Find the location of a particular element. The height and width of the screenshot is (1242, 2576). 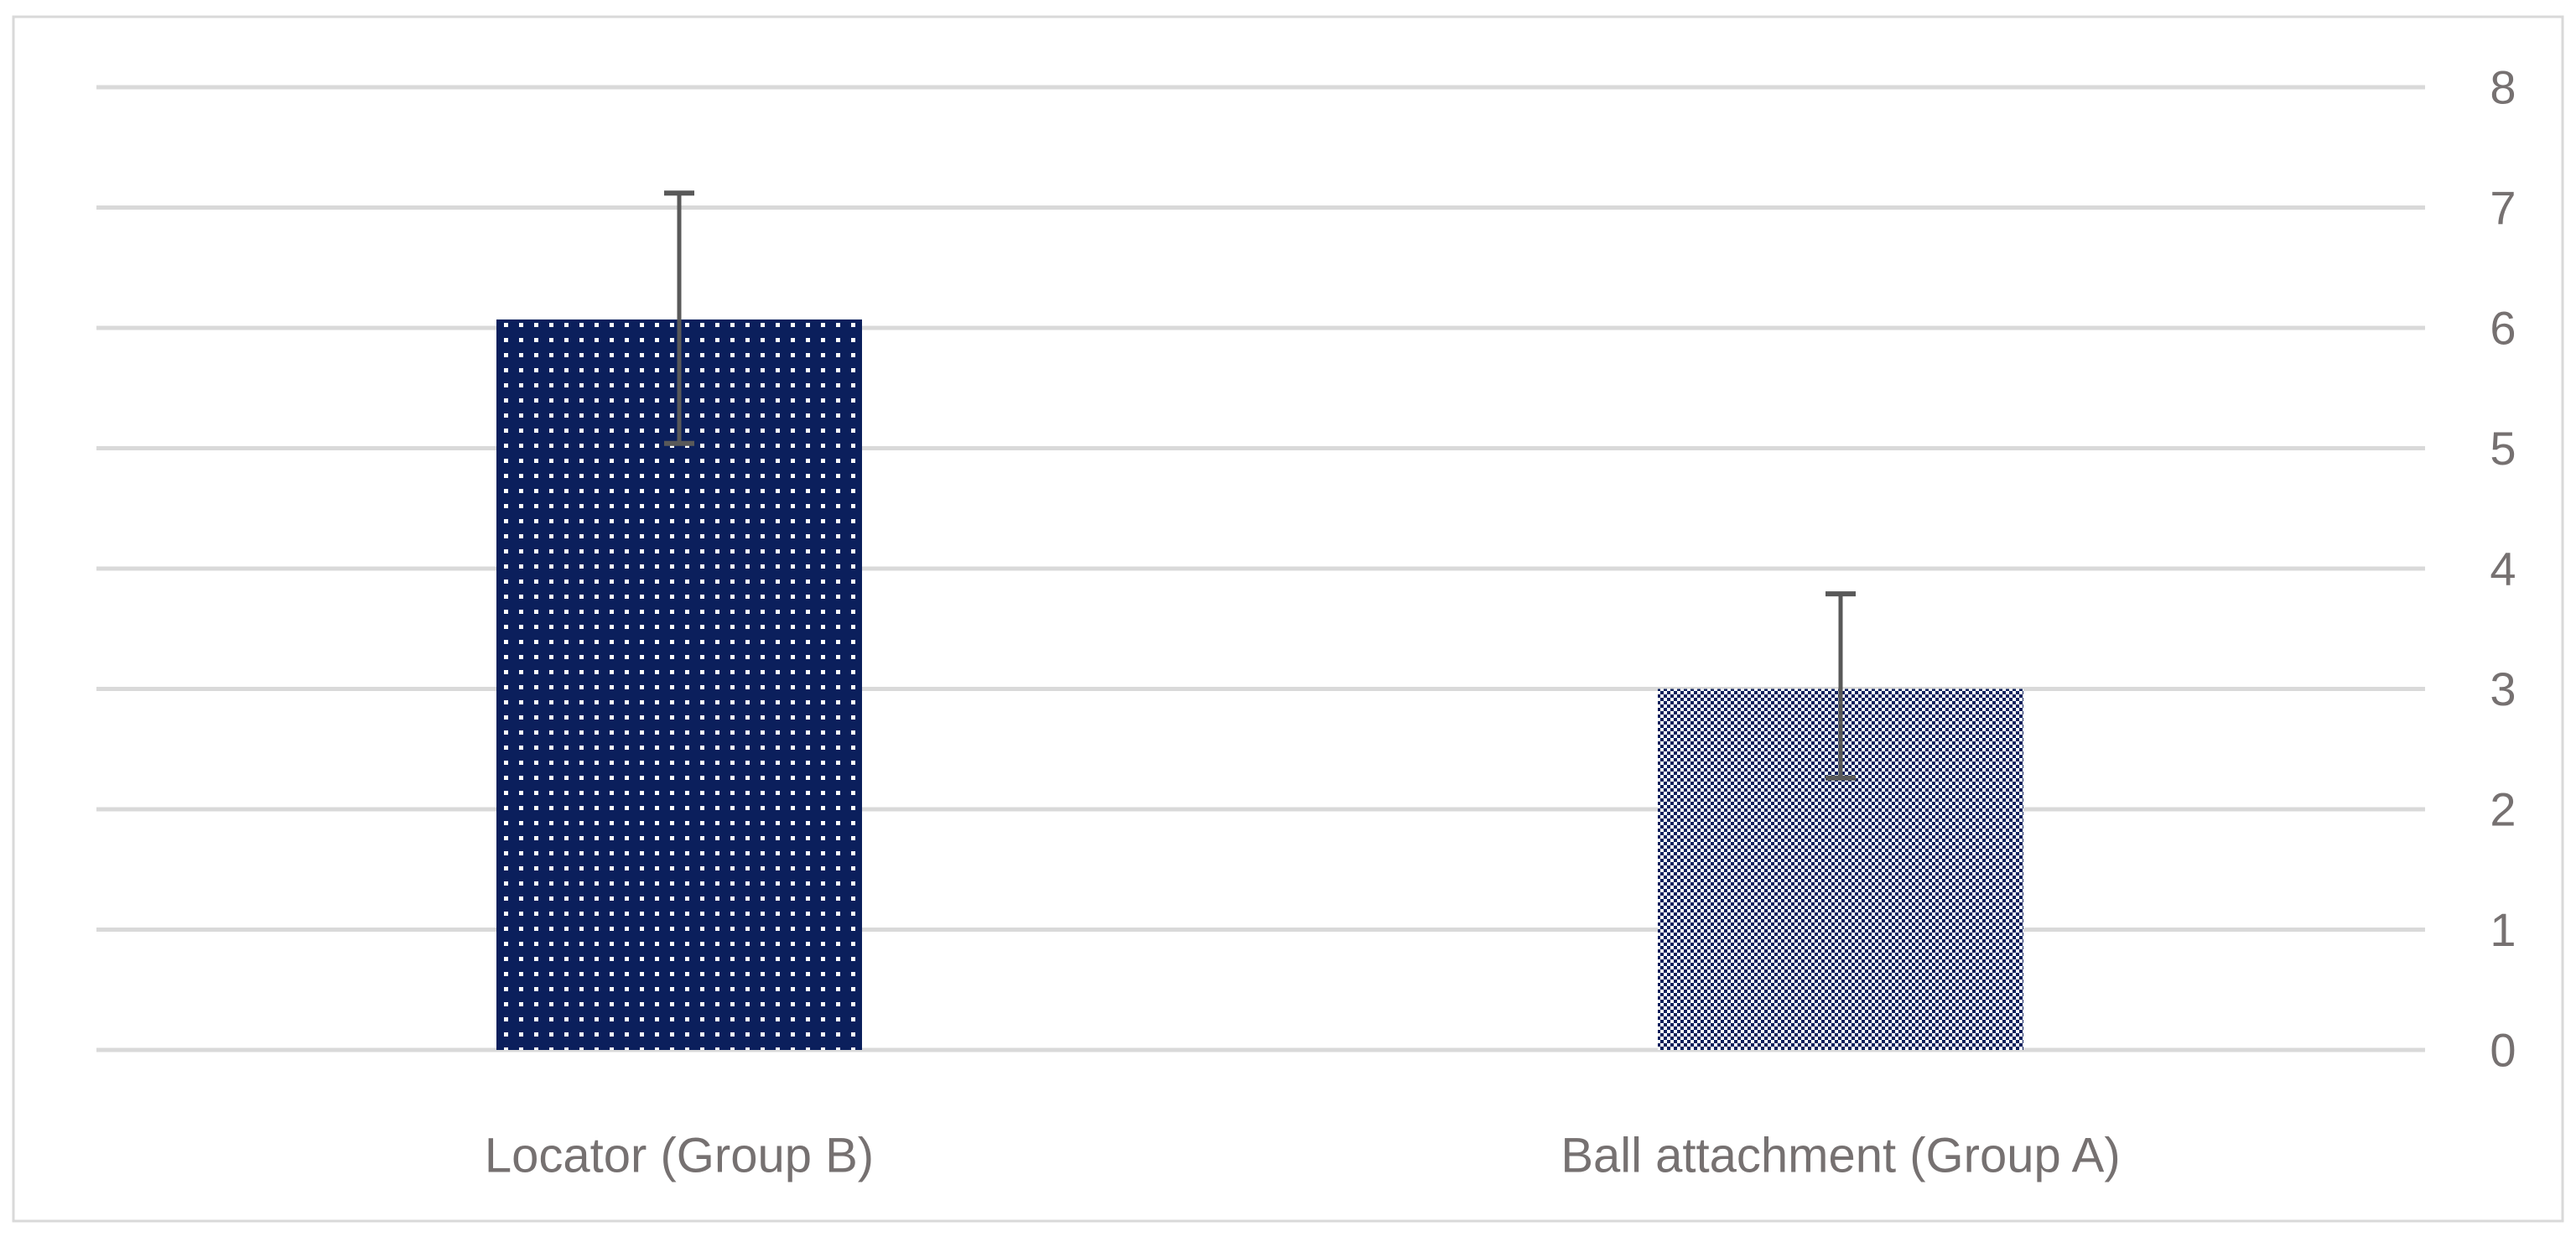

y-tick-label: 5 is located at coordinates (2503, 448).